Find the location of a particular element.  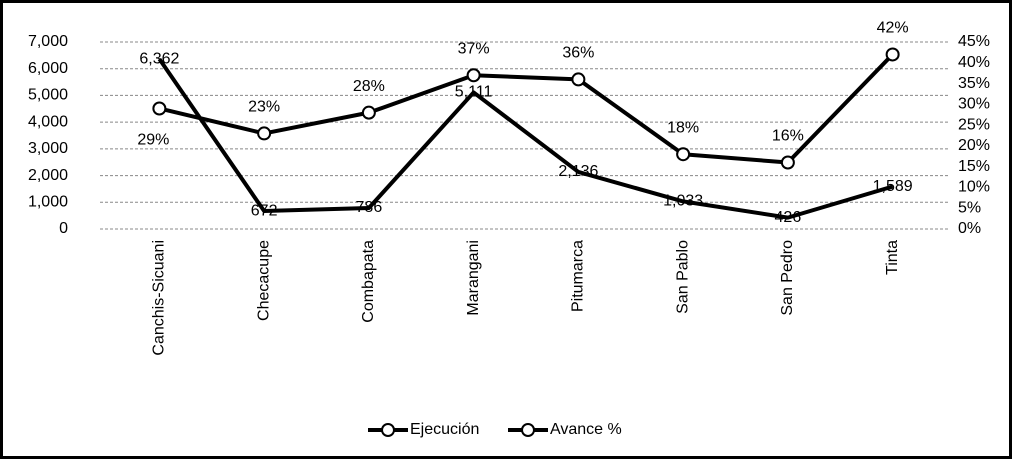

y2-tick-label: 10% is located at coordinates (974, 187).